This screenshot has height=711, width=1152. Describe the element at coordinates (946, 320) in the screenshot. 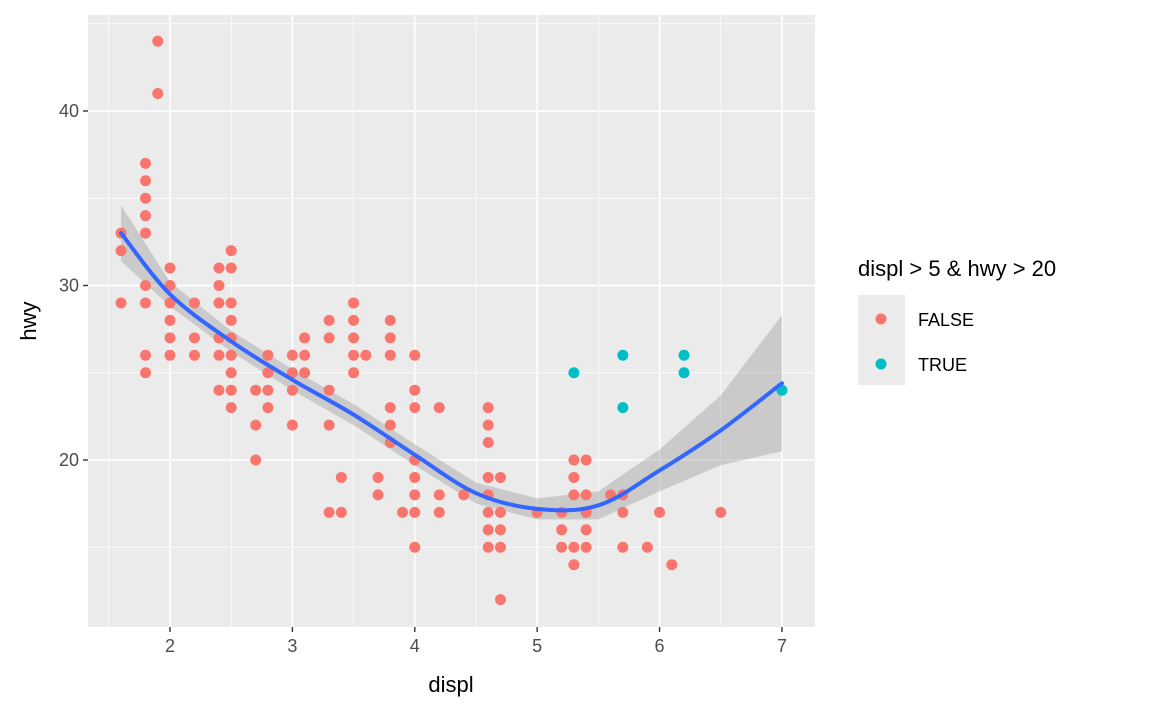

I see `legend-label: FALSE` at that location.